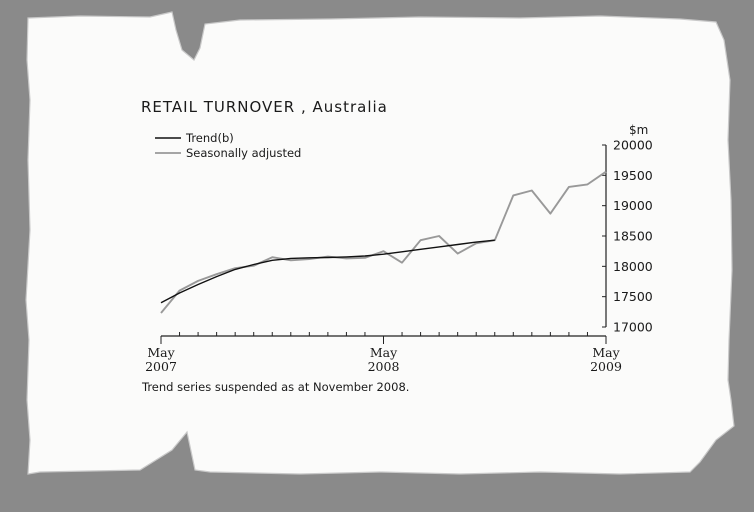 This screenshot has height=512, width=754. What do you see at coordinates (633, 296) in the screenshot?
I see `y-tick-label: 17500` at bounding box center [633, 296].